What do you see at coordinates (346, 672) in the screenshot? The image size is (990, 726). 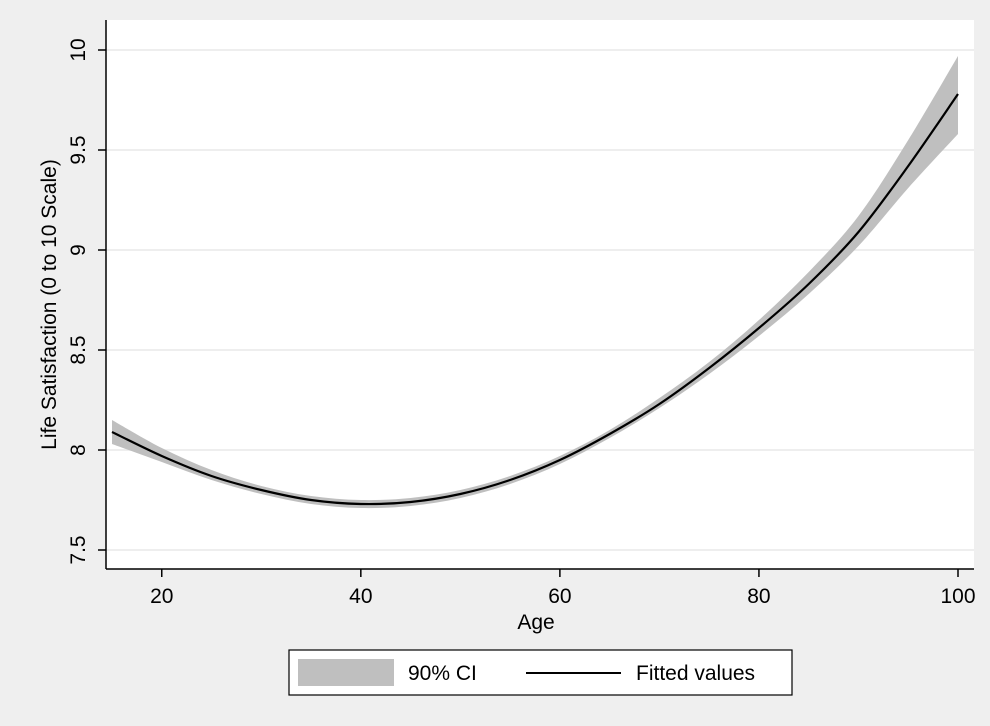 I see `legend-ci-swatch` at bounding box center [346, 672].